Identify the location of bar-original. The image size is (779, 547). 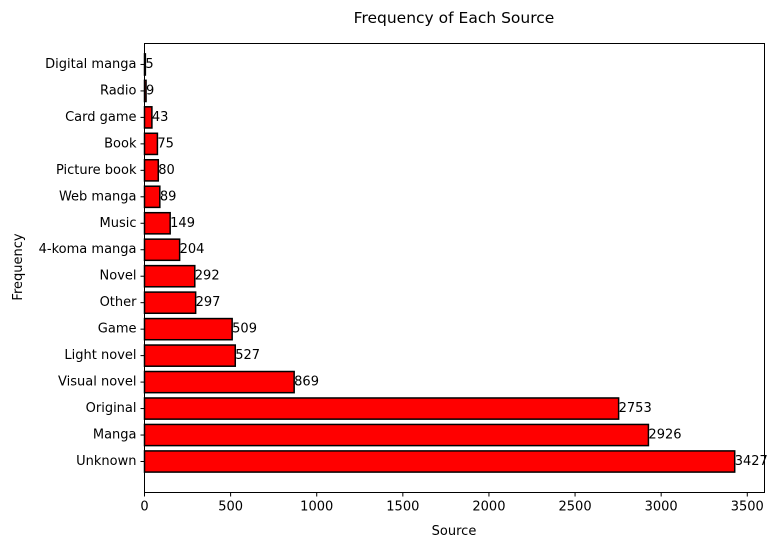
(381, 408).